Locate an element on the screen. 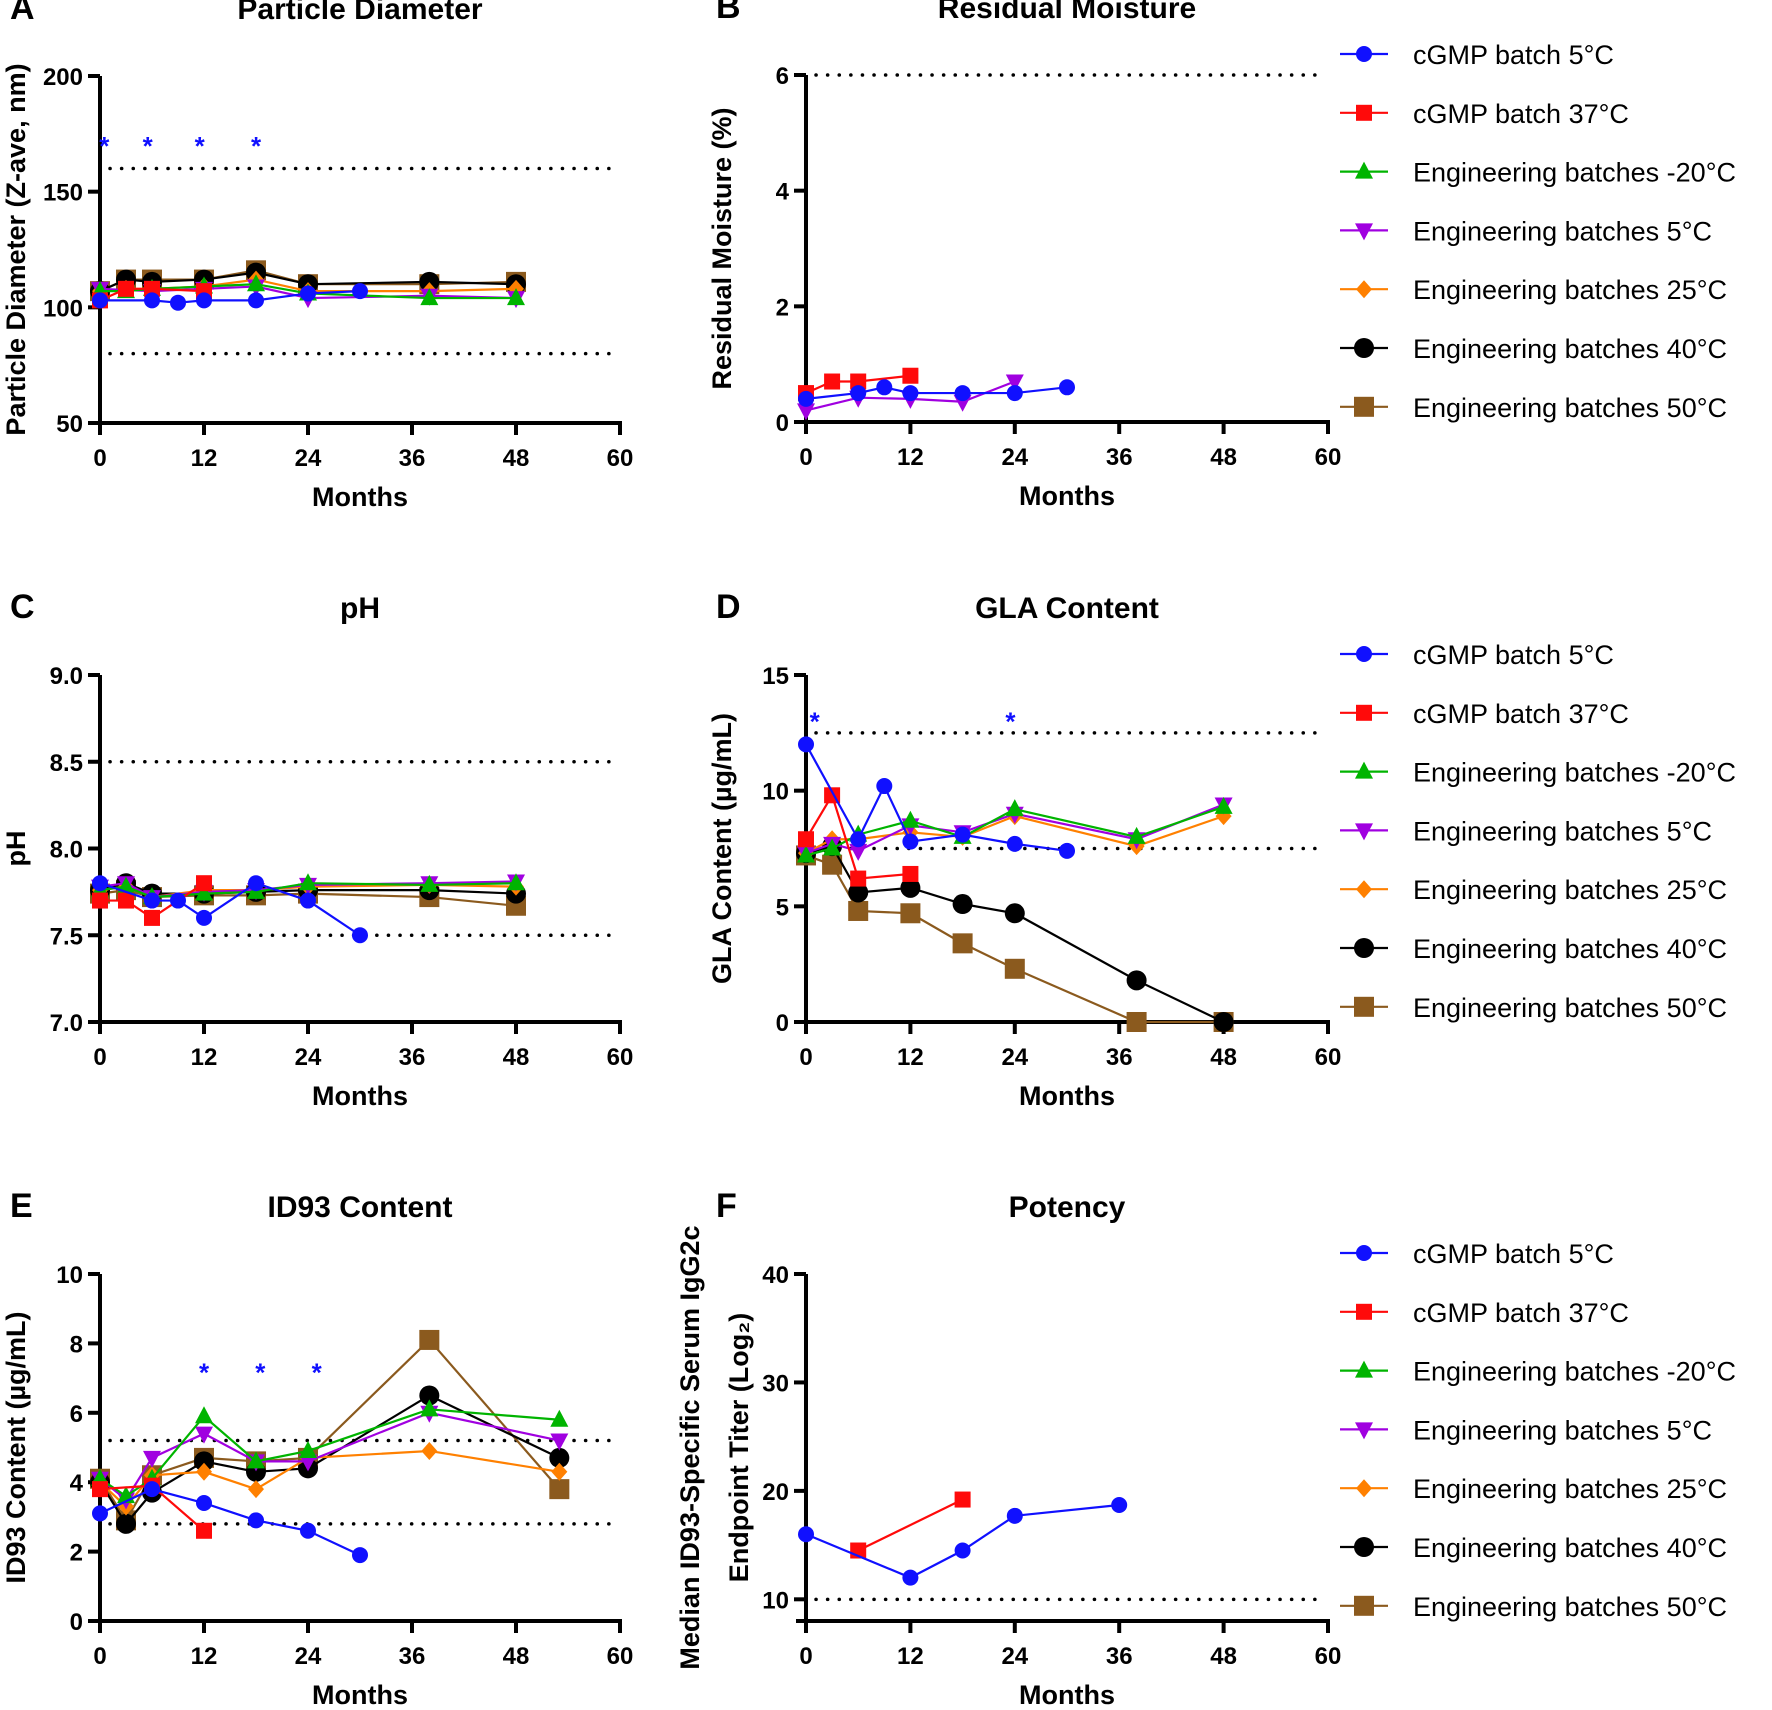  panel-letter: F is located at coordinates (726, 1206).